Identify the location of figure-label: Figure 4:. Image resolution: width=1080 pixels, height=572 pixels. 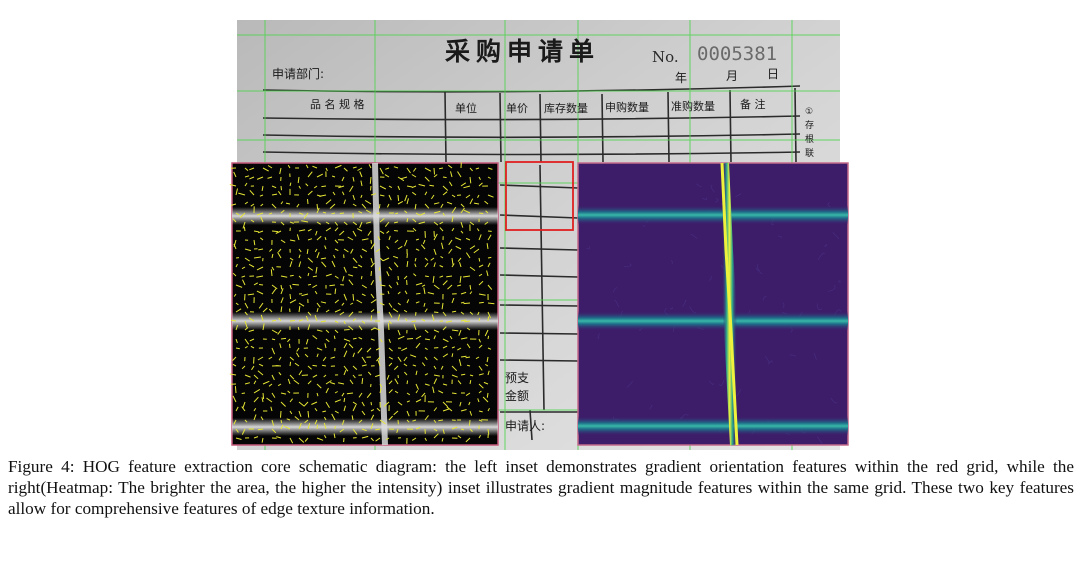
(41, 466).